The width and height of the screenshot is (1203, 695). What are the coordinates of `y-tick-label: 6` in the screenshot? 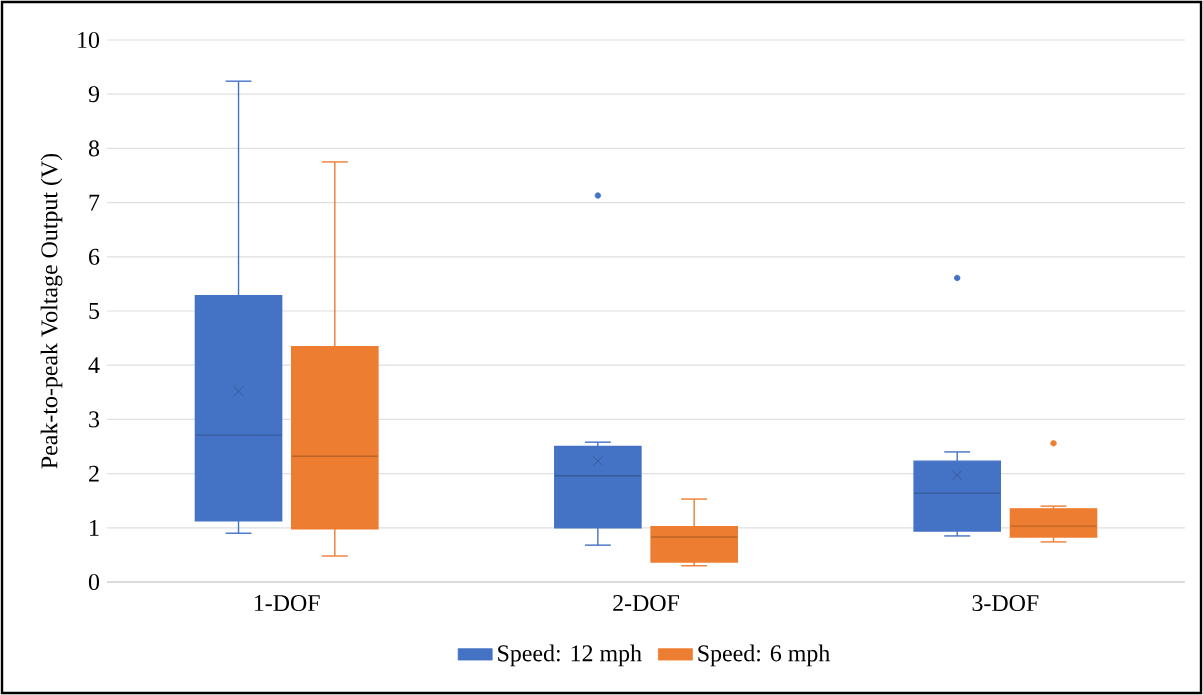 It's located at (94, 256).